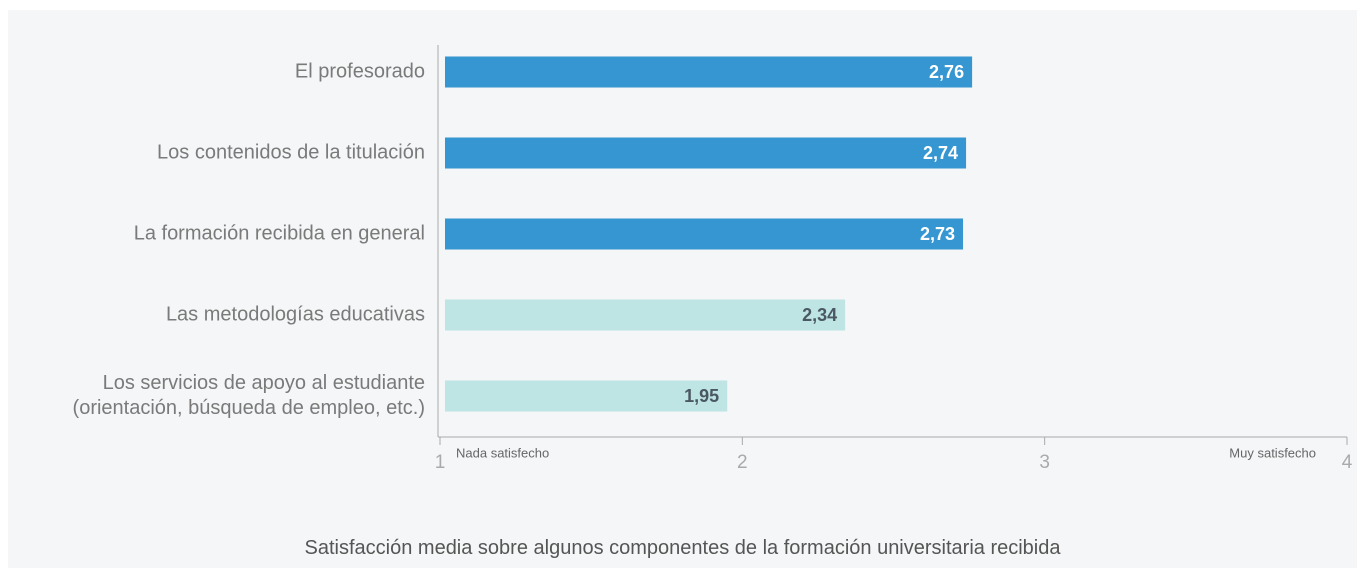 This screenshot has width=1365, height=578. I want to click on category-label: Los contenidos de la titulación, so click(291, 152).